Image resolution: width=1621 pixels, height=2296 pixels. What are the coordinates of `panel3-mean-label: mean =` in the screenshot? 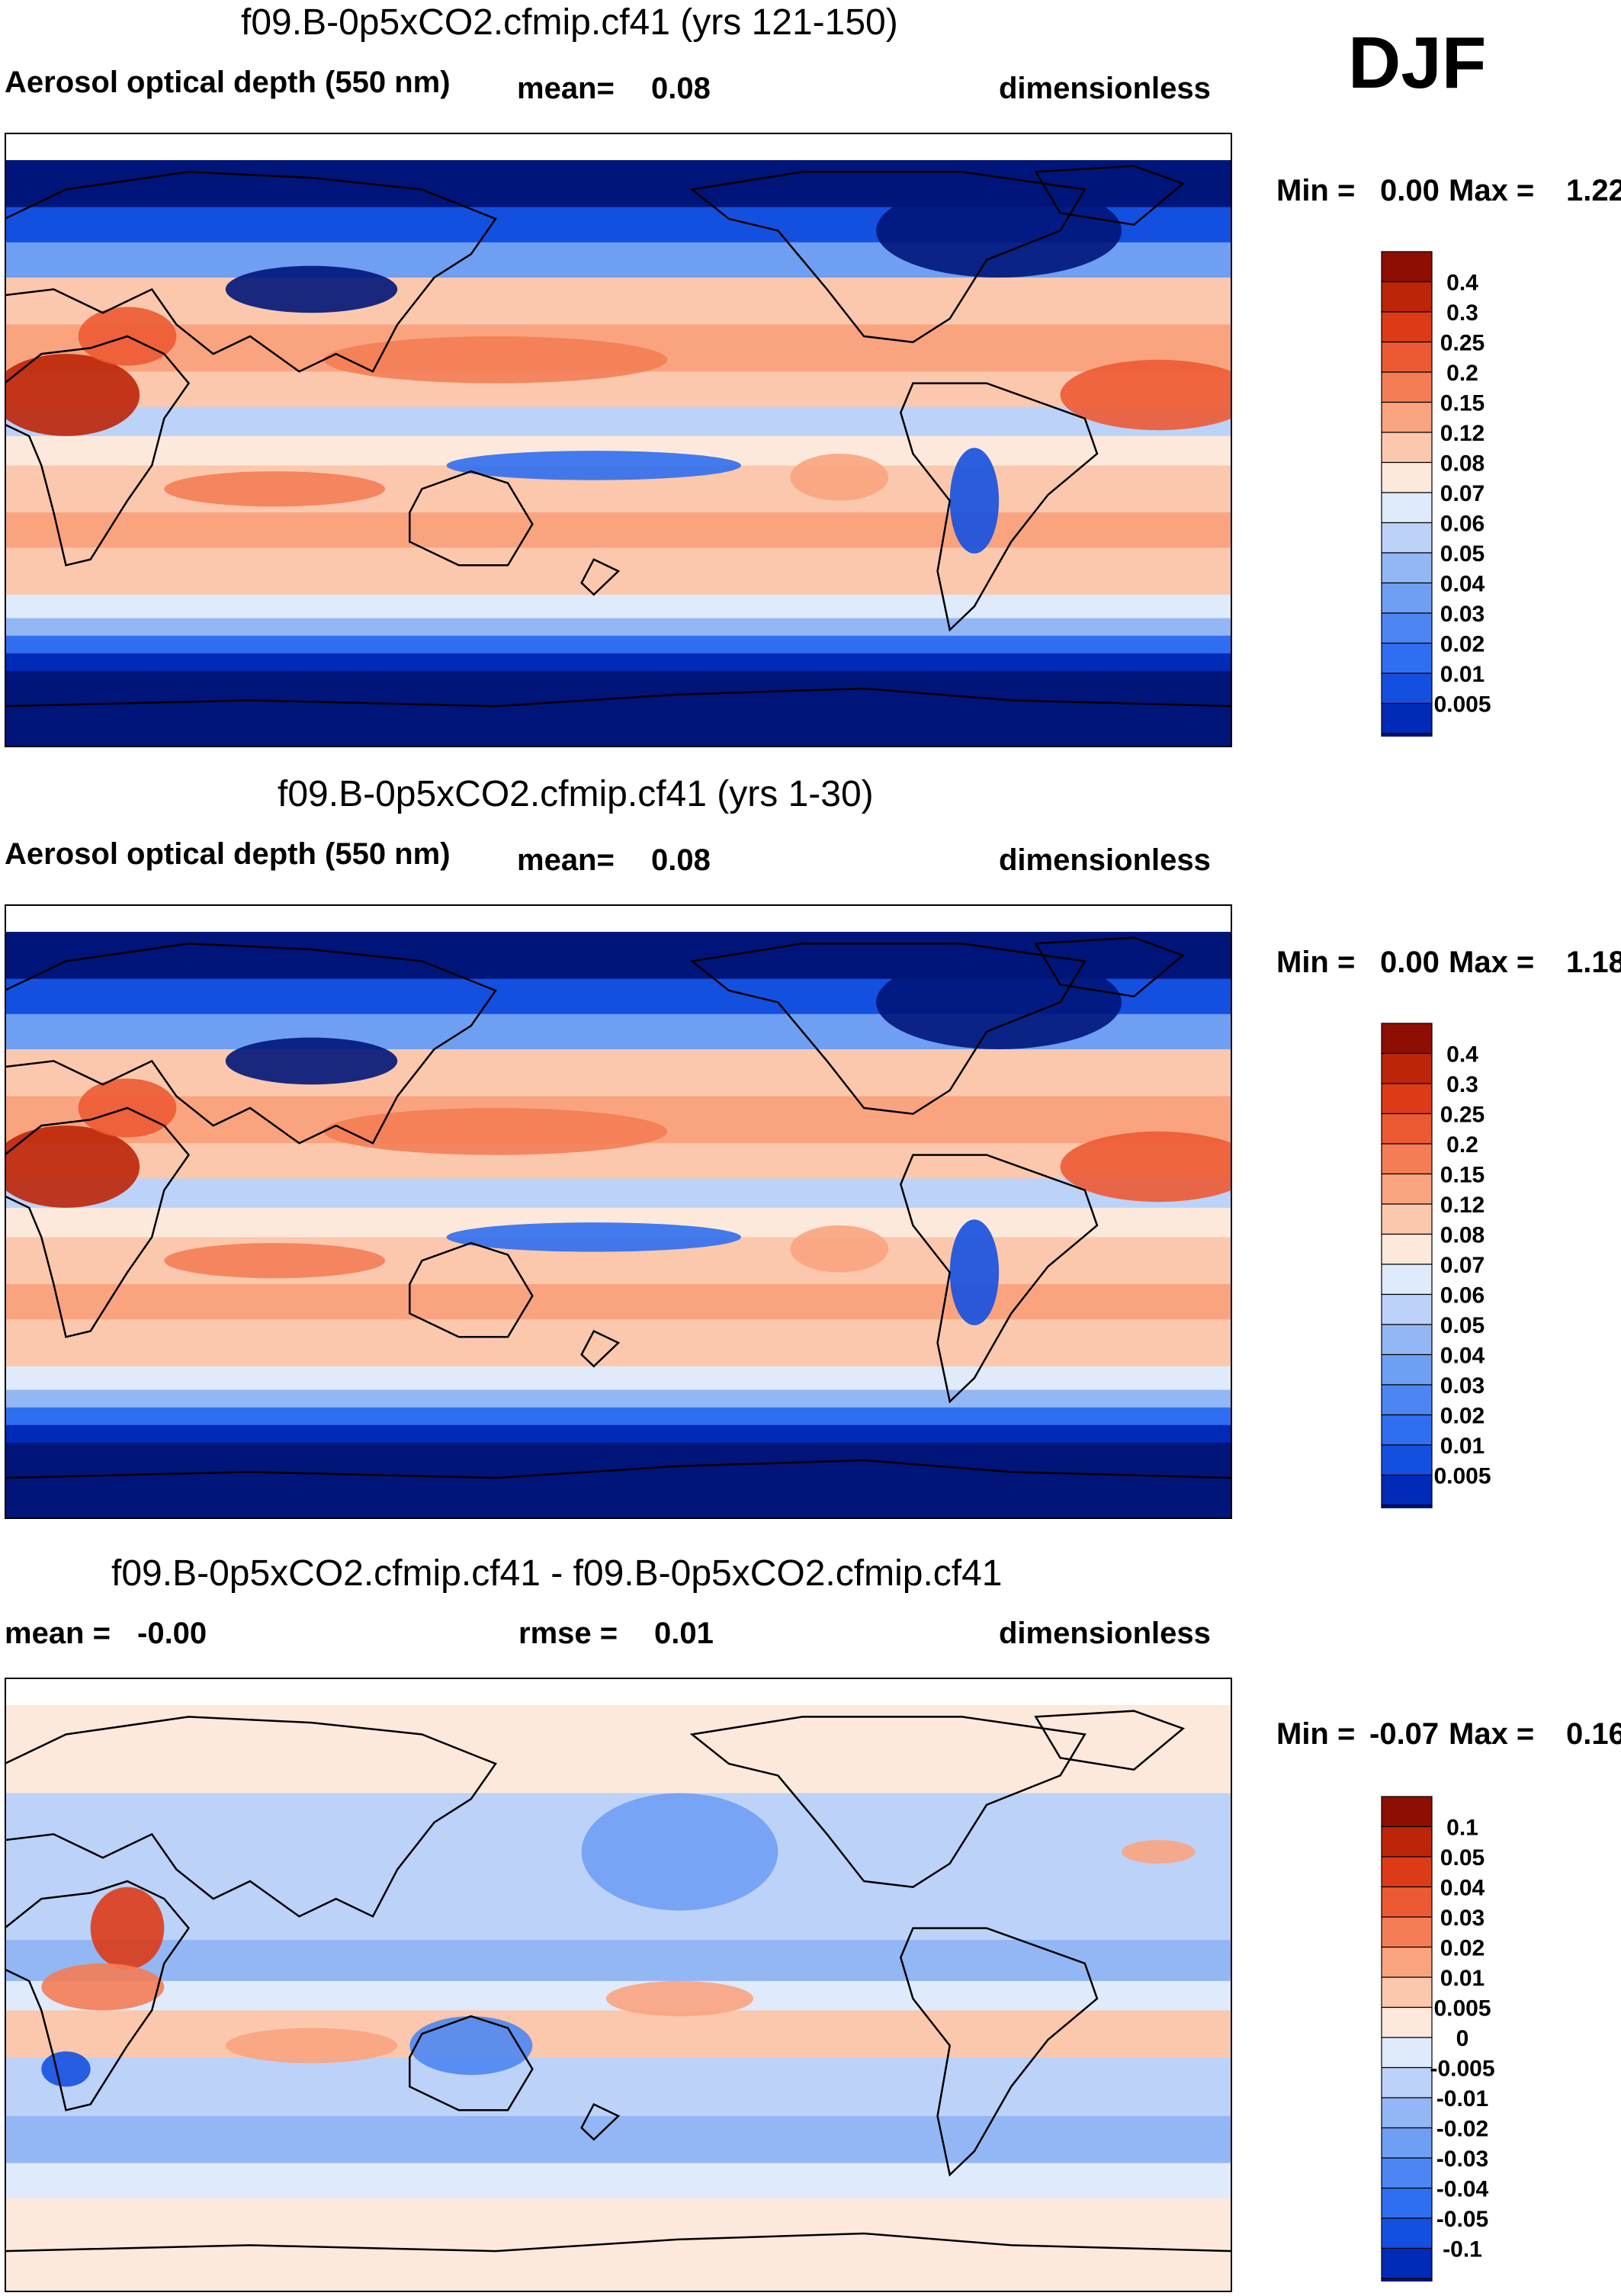 It's located at (58, 1633).